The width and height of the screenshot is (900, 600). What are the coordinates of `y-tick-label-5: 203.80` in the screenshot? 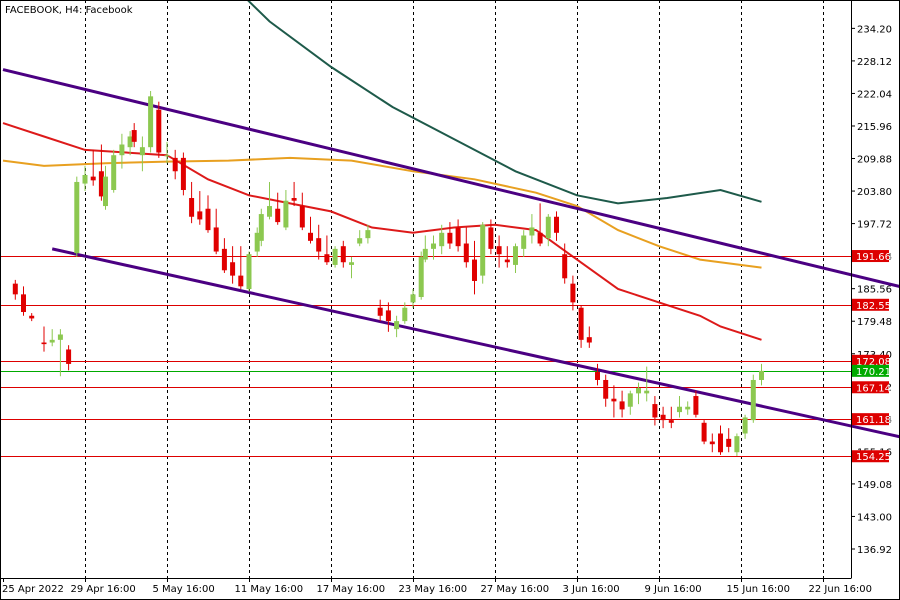 It's located at (874, 192).